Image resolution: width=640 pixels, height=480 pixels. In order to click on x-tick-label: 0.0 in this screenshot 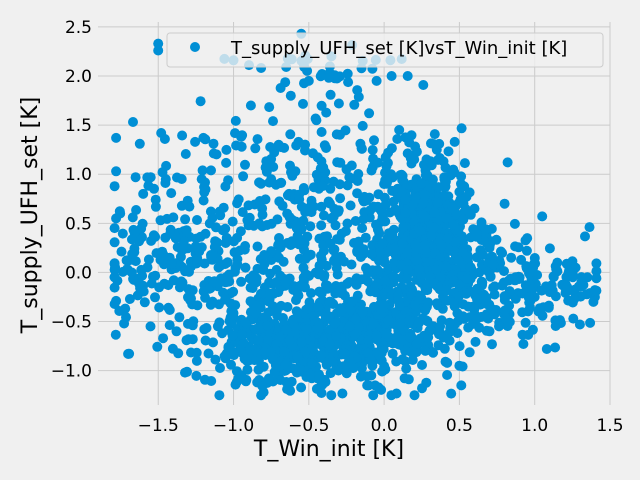, I will do `click(384, 426)`.